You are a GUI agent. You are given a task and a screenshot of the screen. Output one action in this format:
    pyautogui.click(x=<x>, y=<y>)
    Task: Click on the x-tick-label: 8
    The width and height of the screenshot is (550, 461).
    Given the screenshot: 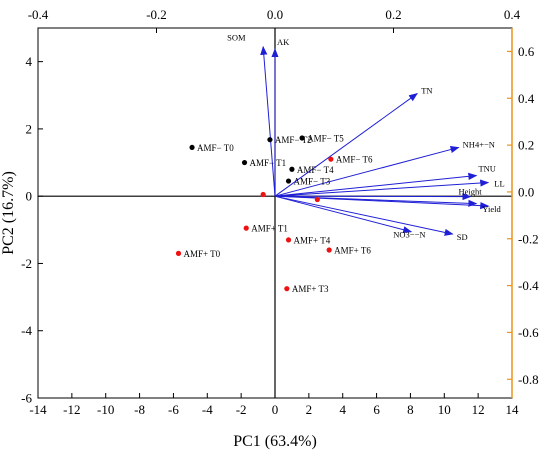 What is the action you would take?
    pyautogui.click(x=410, y=409)
    